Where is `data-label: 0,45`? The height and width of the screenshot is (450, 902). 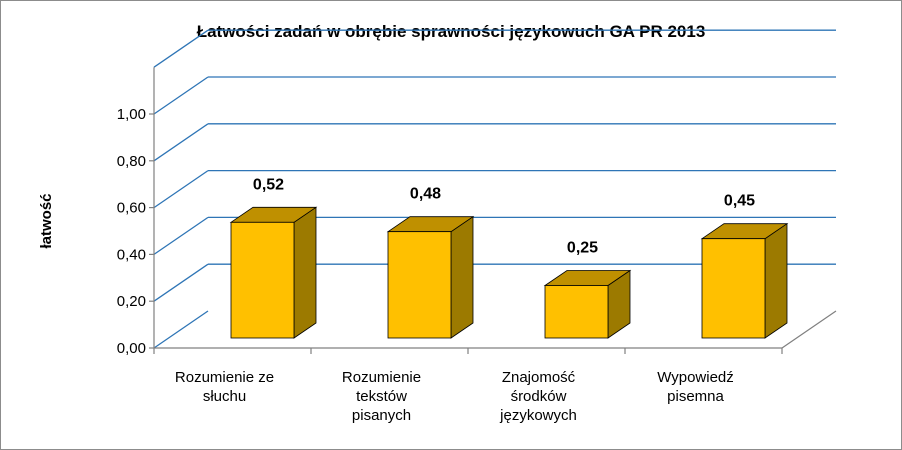
data-label: 0,45 is located at coordinates (739, 201).